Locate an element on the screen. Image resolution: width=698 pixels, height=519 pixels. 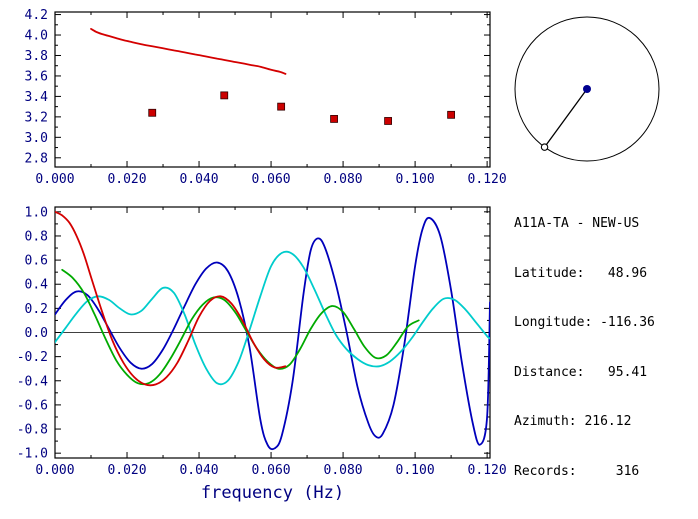
y-tick-label: 4.2 is located at coordinates (36, 15).